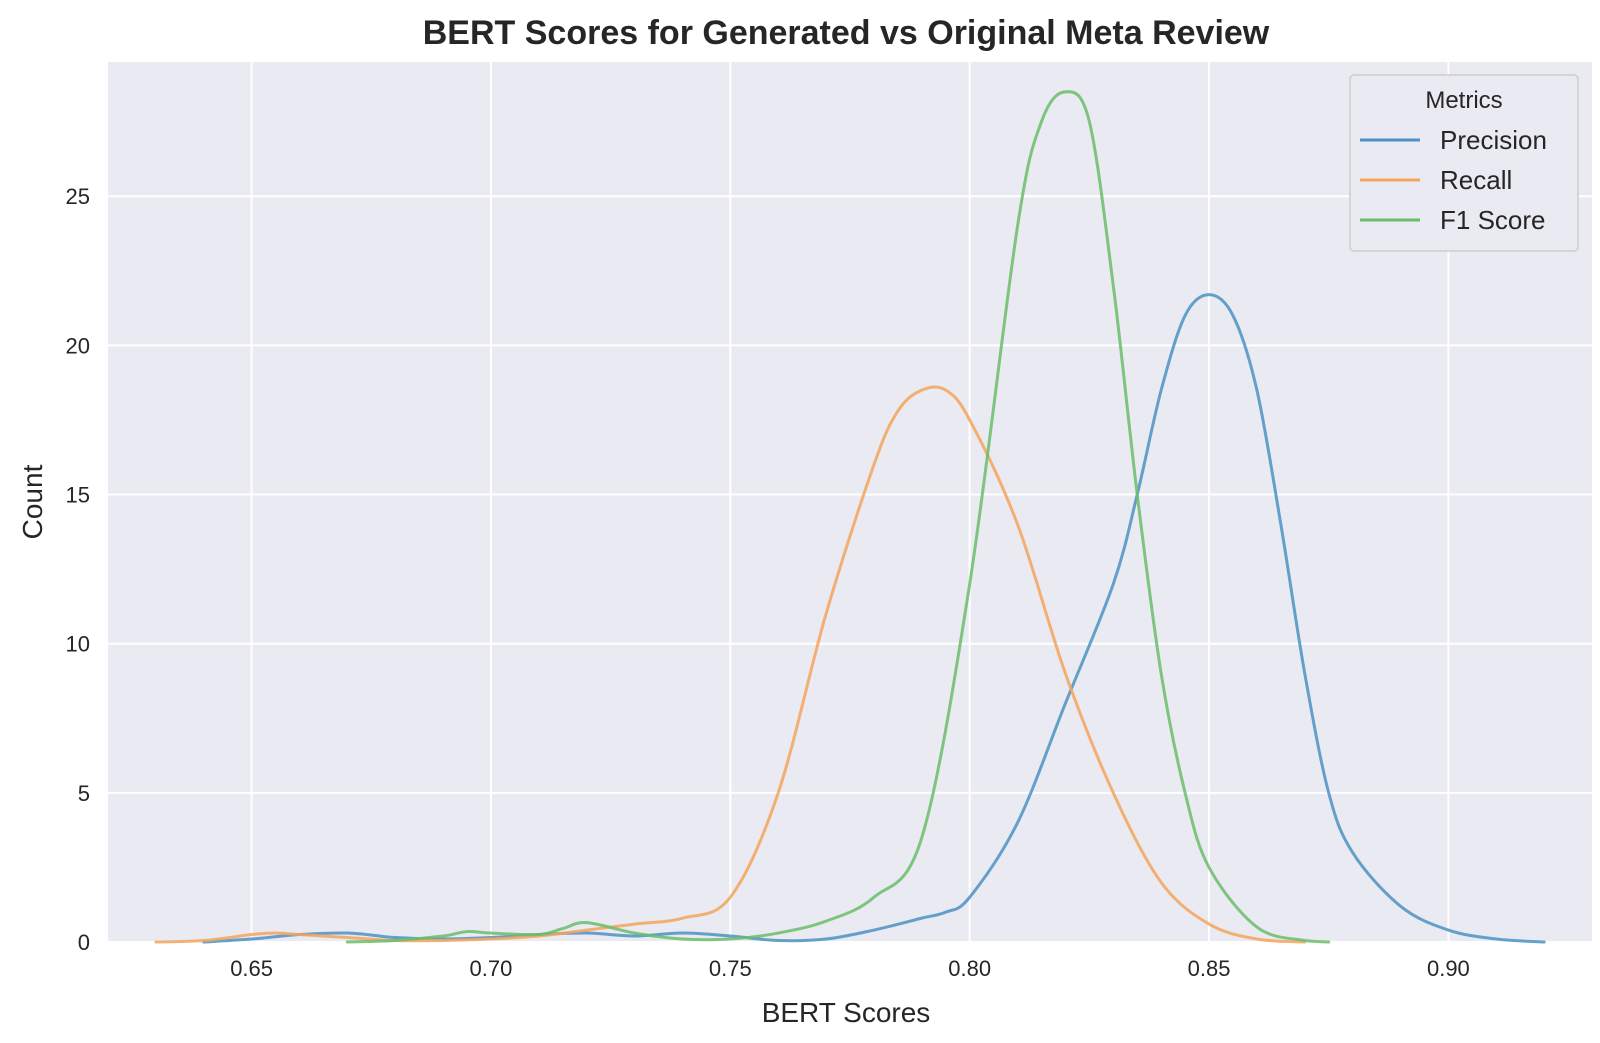  What do you see at coordinates (850, 968) in the screenshot?
I see `x-tick-labels: 0.65 0.70 0.75 0.80 0.85 0.90` at bounding box center [850, 968].